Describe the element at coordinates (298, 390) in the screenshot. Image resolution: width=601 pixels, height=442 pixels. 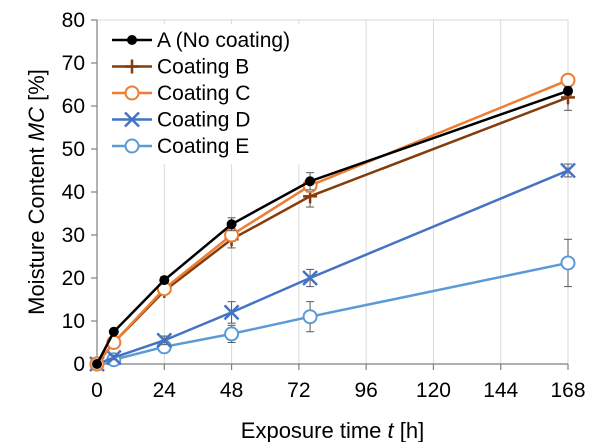
I see `x-tick-label-72: 72` at that location.